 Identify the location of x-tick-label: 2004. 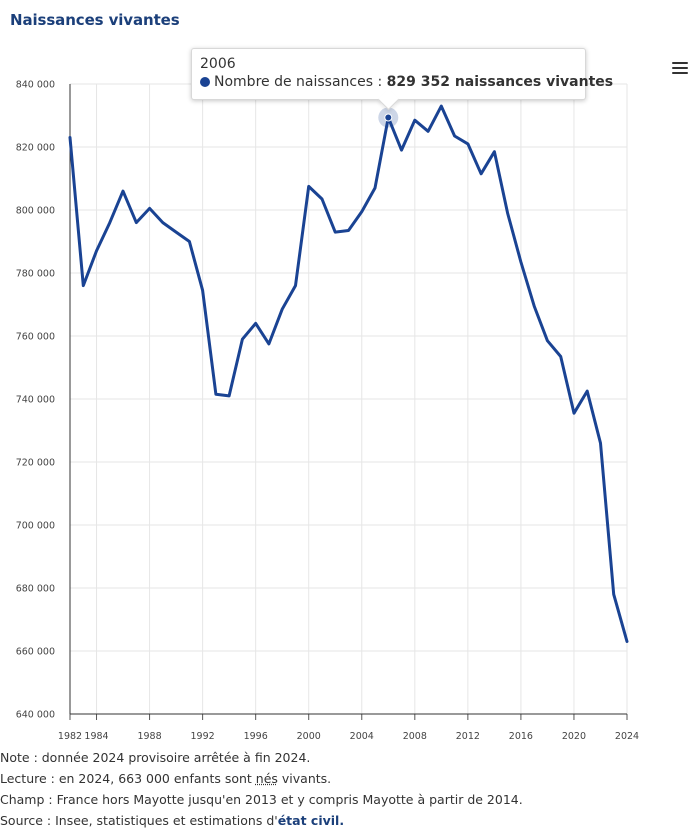
(362, 736).